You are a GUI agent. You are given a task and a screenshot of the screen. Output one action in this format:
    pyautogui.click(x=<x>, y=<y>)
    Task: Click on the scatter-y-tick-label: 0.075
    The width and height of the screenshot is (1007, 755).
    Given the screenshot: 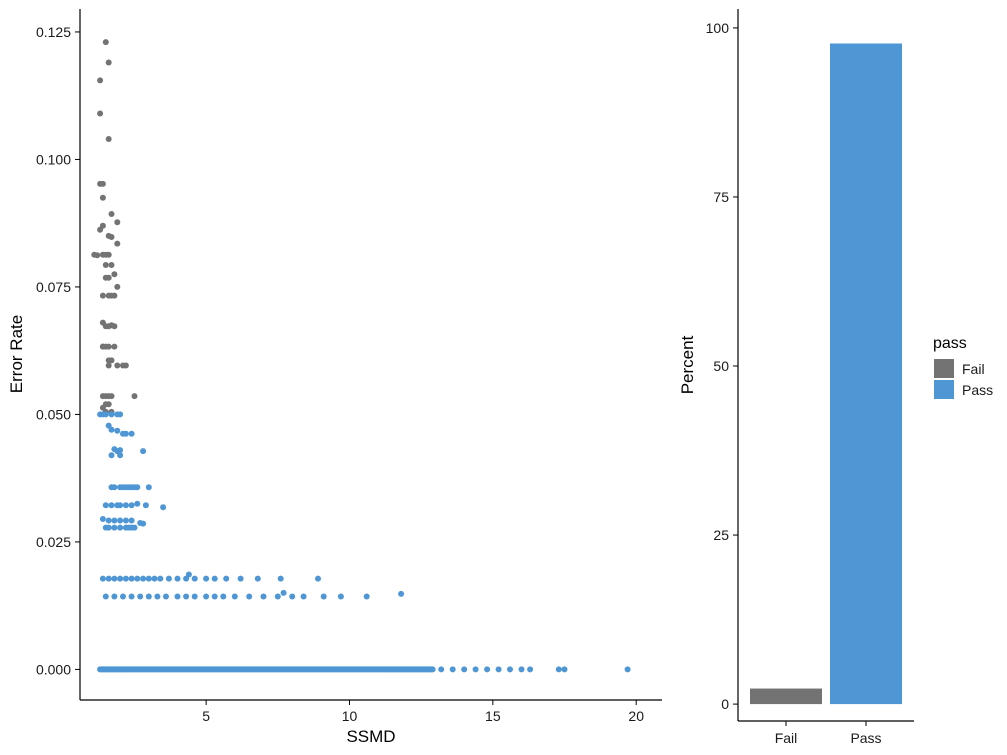 What is the action you would take?
    pyautogui.click(x=53, y=287)
    